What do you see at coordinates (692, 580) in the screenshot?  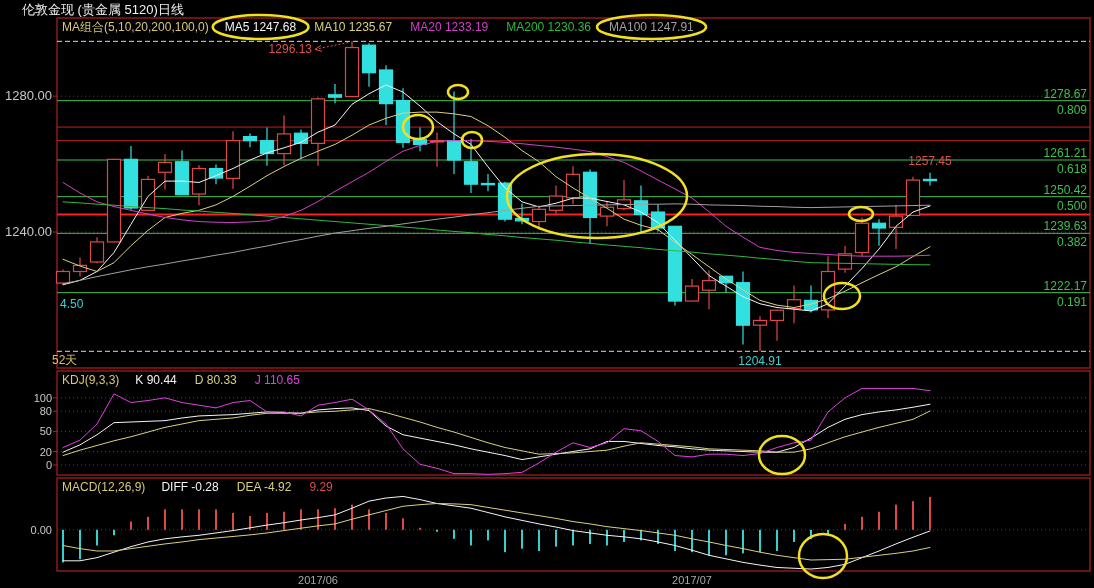 I see `x-tick-label: 2017/07` at bounding box center [692, 580].